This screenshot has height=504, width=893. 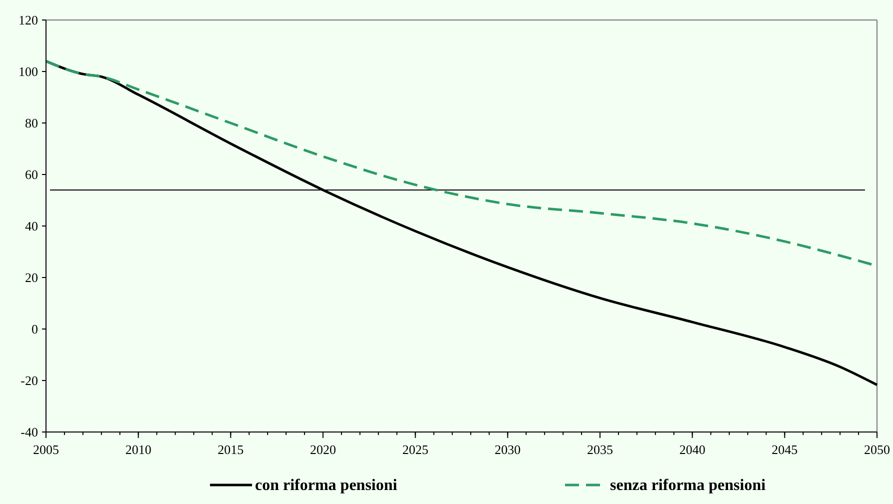 I want to click on legend-label: senza riforma pensioni, so click(x=688, y=485).